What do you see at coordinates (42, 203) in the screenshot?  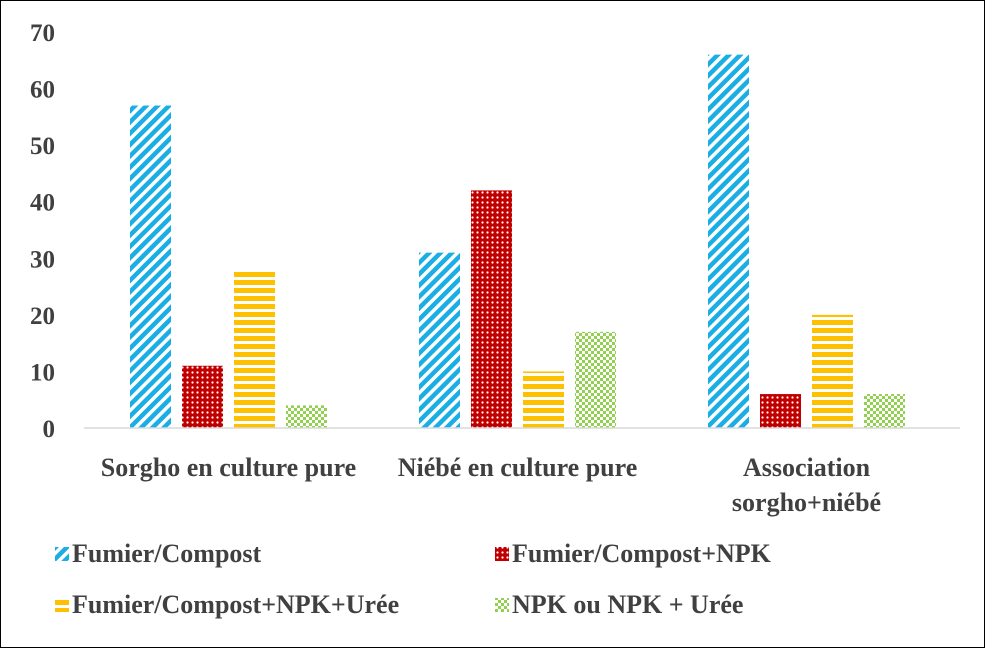 I see `y-tick-label: 40` at bounding box center [42, 203].